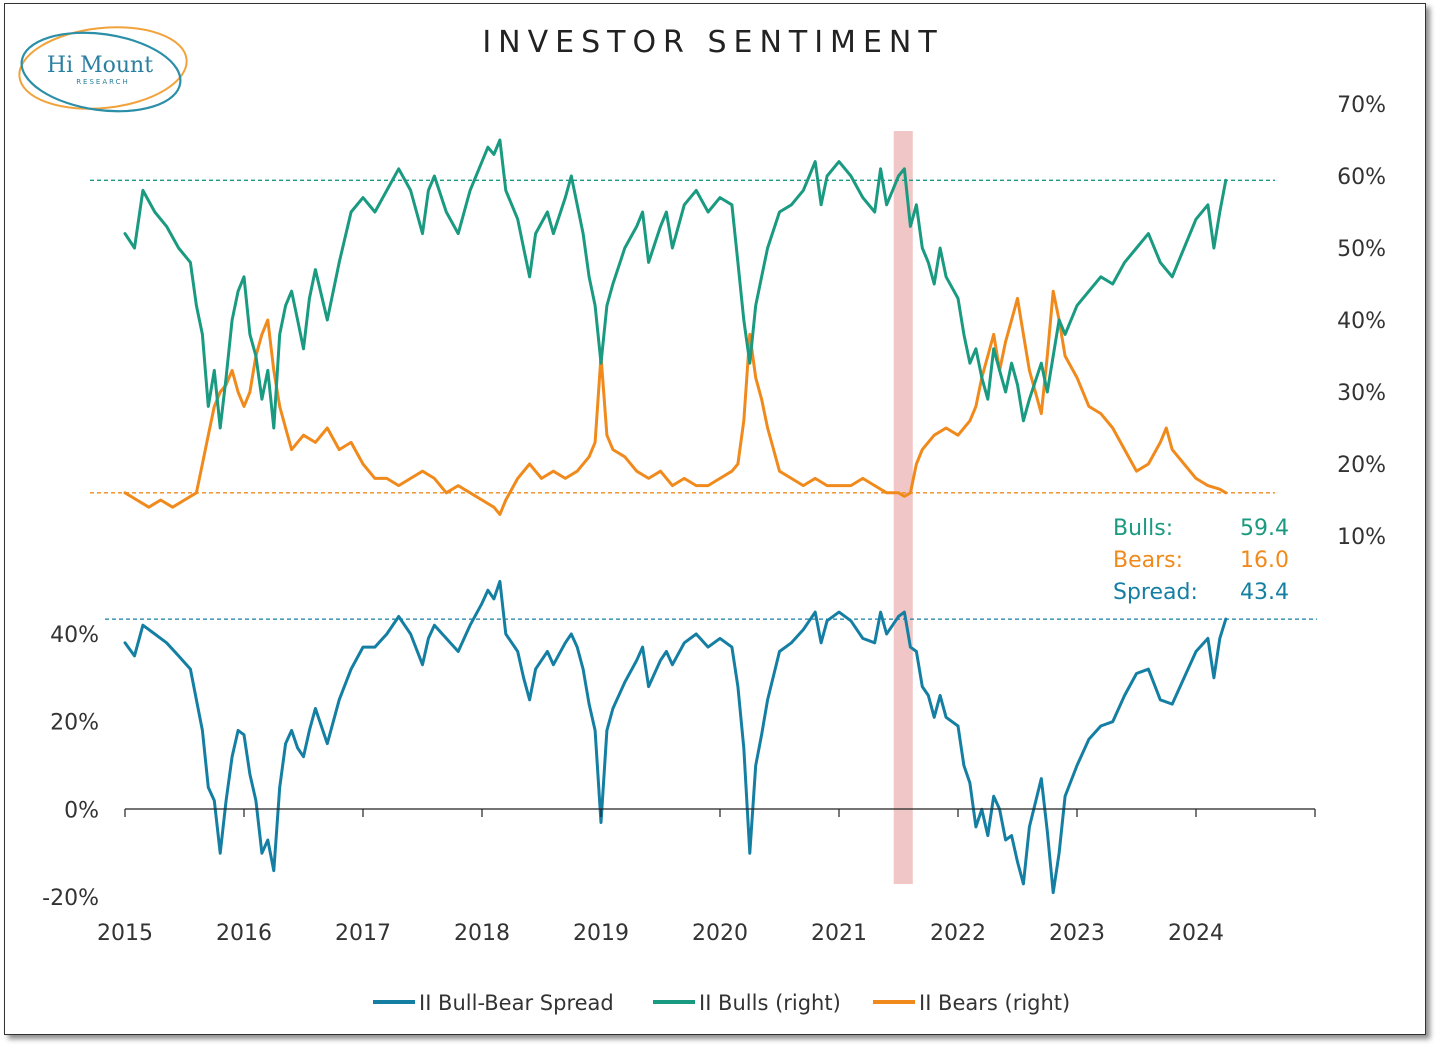 Image resolution: width=1439 pixels, height=1050 pixels. I want to click on left-tick-label: -20%, so click(70, 898).